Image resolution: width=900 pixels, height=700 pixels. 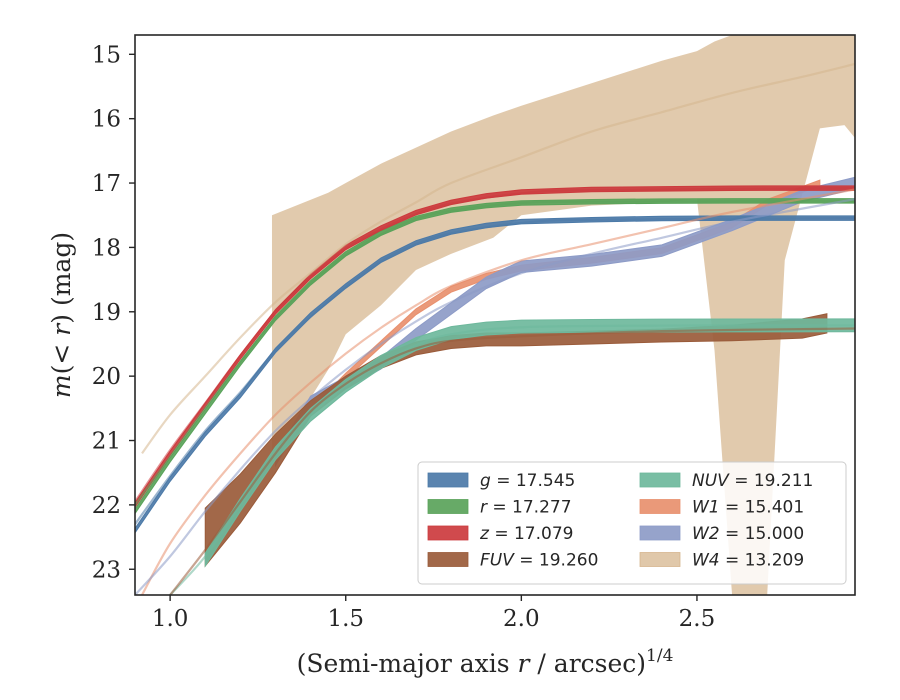 What do you see at coordinates (526, 534) in the screenshot?
I see `legend-label-z: z = 17.079` at bounding box center [526, 534].